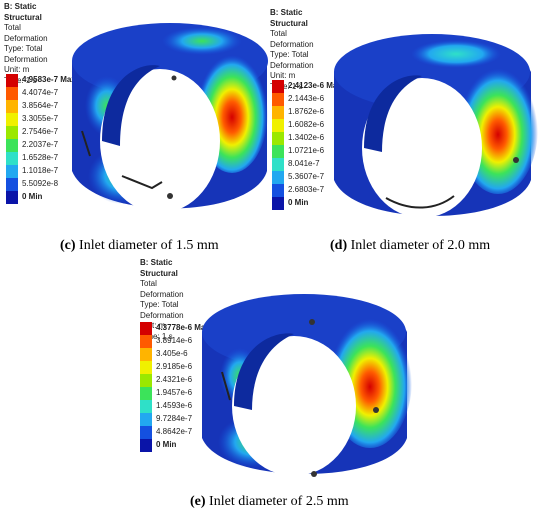 The width and height of the screenshot is (550, 518). What do you see at coordinates (174, 392) in the screenshot?
I see `legend-label: 1.9457e-6` at bounding box center [174, 392].